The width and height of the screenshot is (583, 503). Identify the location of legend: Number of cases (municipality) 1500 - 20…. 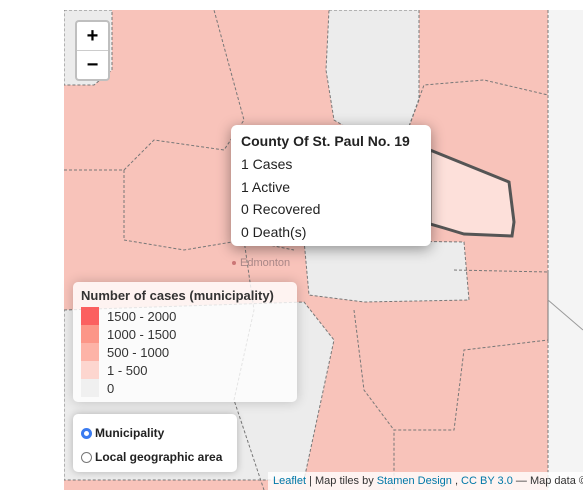
(185, 342).